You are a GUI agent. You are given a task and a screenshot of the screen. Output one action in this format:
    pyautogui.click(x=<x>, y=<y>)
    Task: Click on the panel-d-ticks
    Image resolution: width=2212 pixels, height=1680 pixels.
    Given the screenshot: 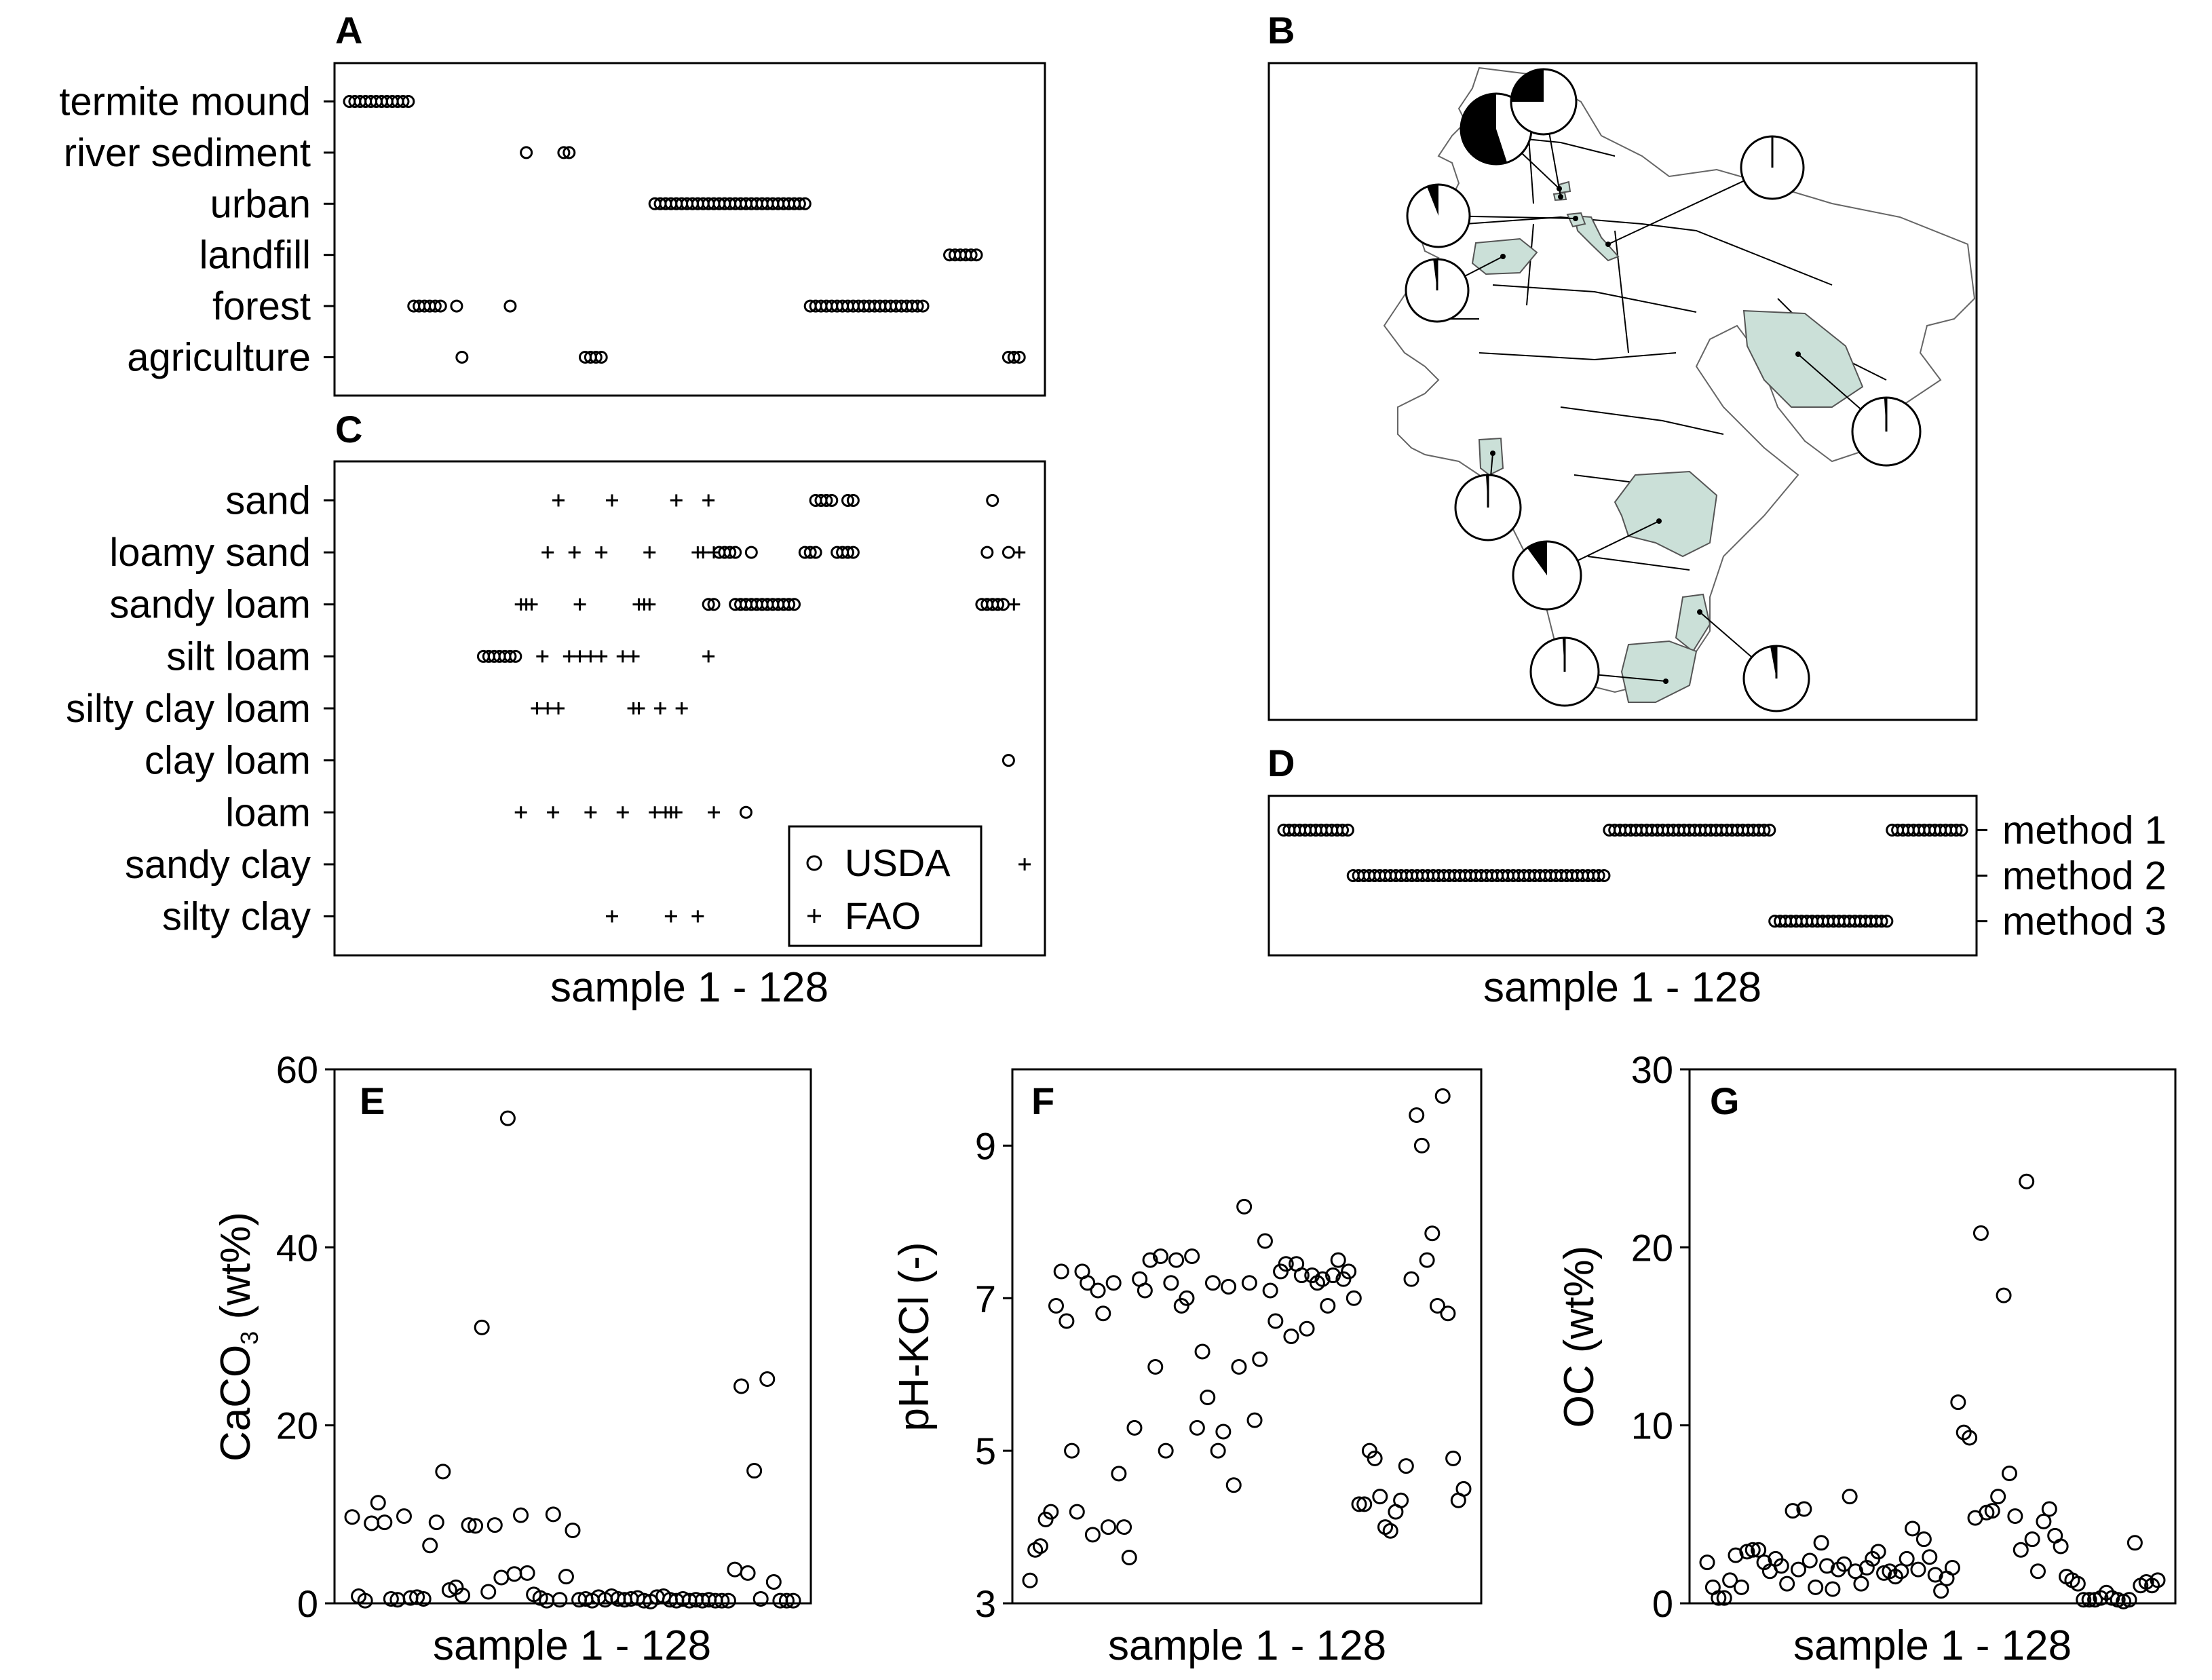 What is the action you would take?
    pyautogui.click(x=1982, y=875)
    